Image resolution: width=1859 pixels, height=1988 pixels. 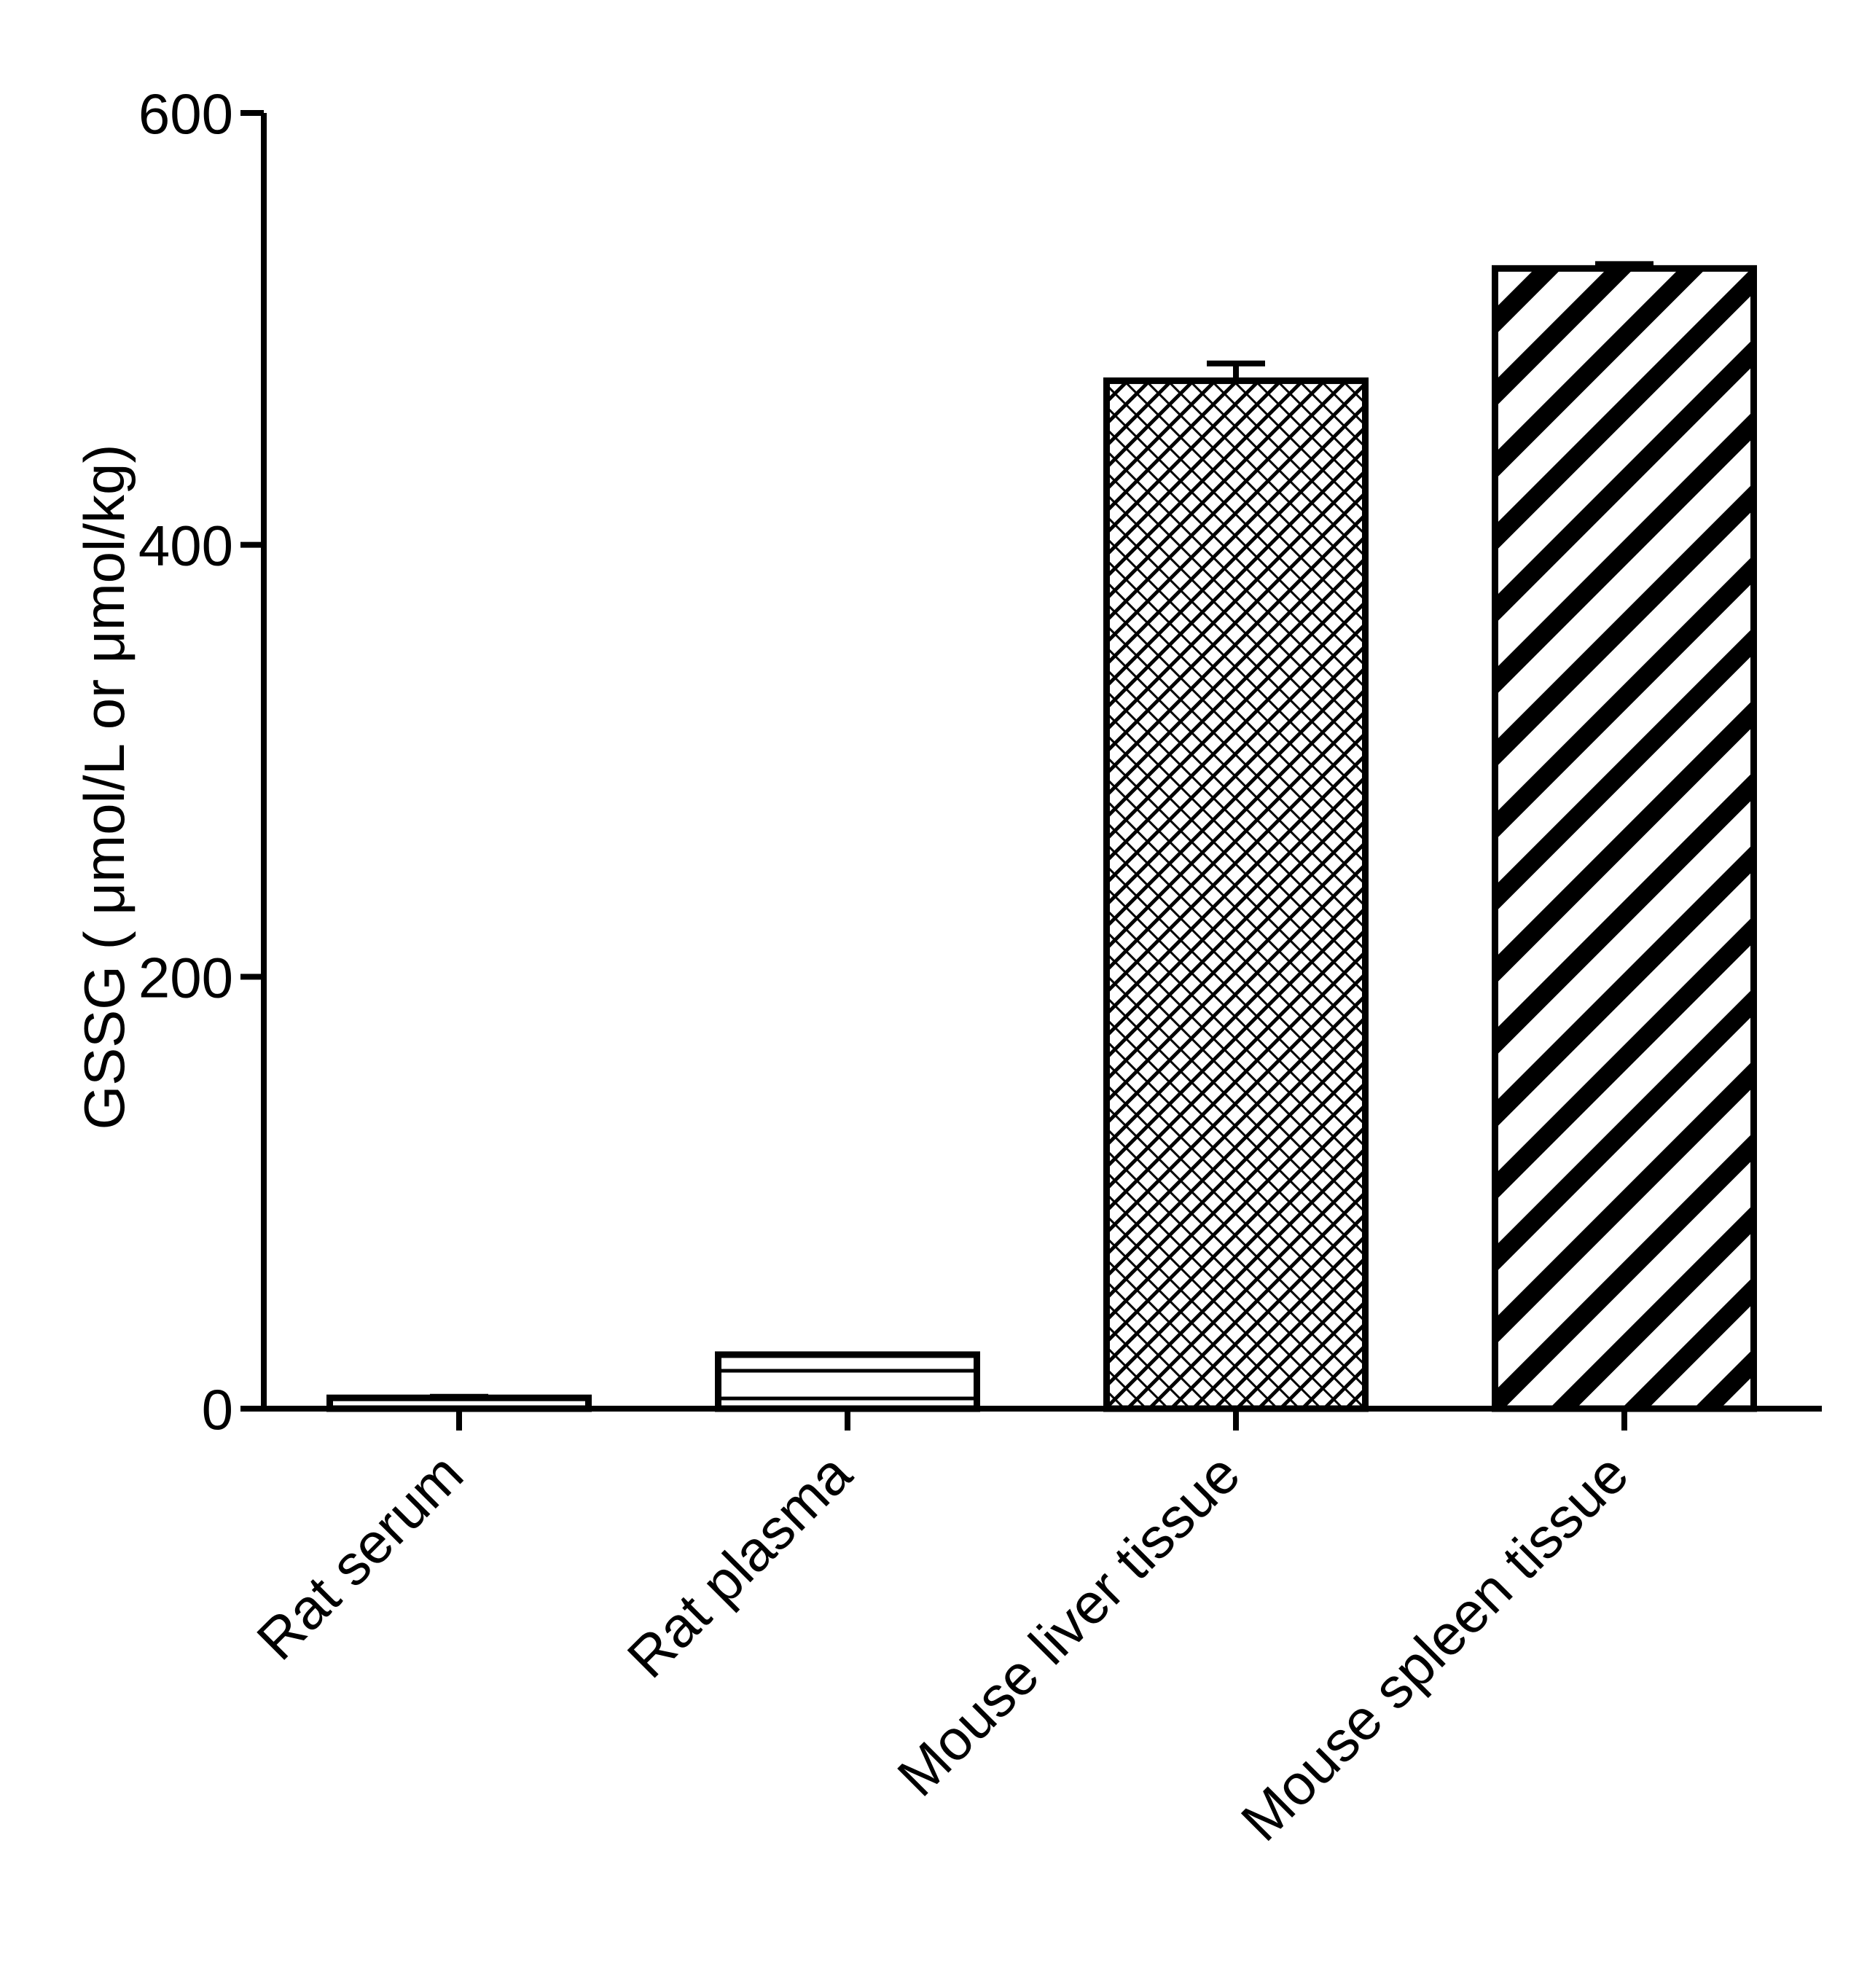 What do you see at coordinates (1068, 1625) in the screenshot?
I see `x-tick-label-mouse-liver-tissue: Mouse liver tissue` at bounding box center [1068, 1625].